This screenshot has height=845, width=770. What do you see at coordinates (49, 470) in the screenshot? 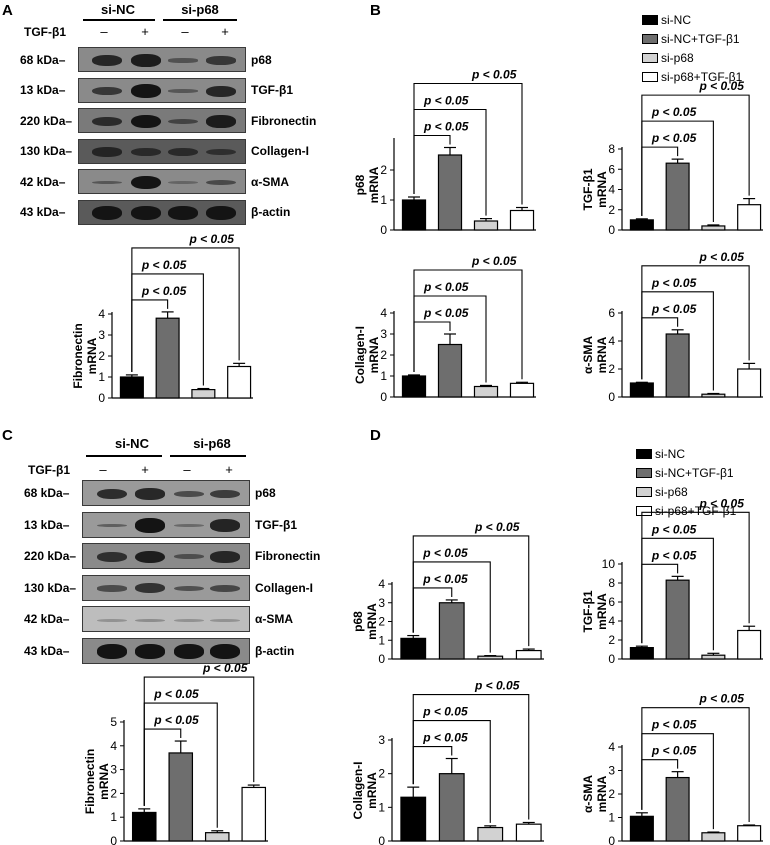
I see `treatment-label: TGF-β1` at bounding box center [49, 470].